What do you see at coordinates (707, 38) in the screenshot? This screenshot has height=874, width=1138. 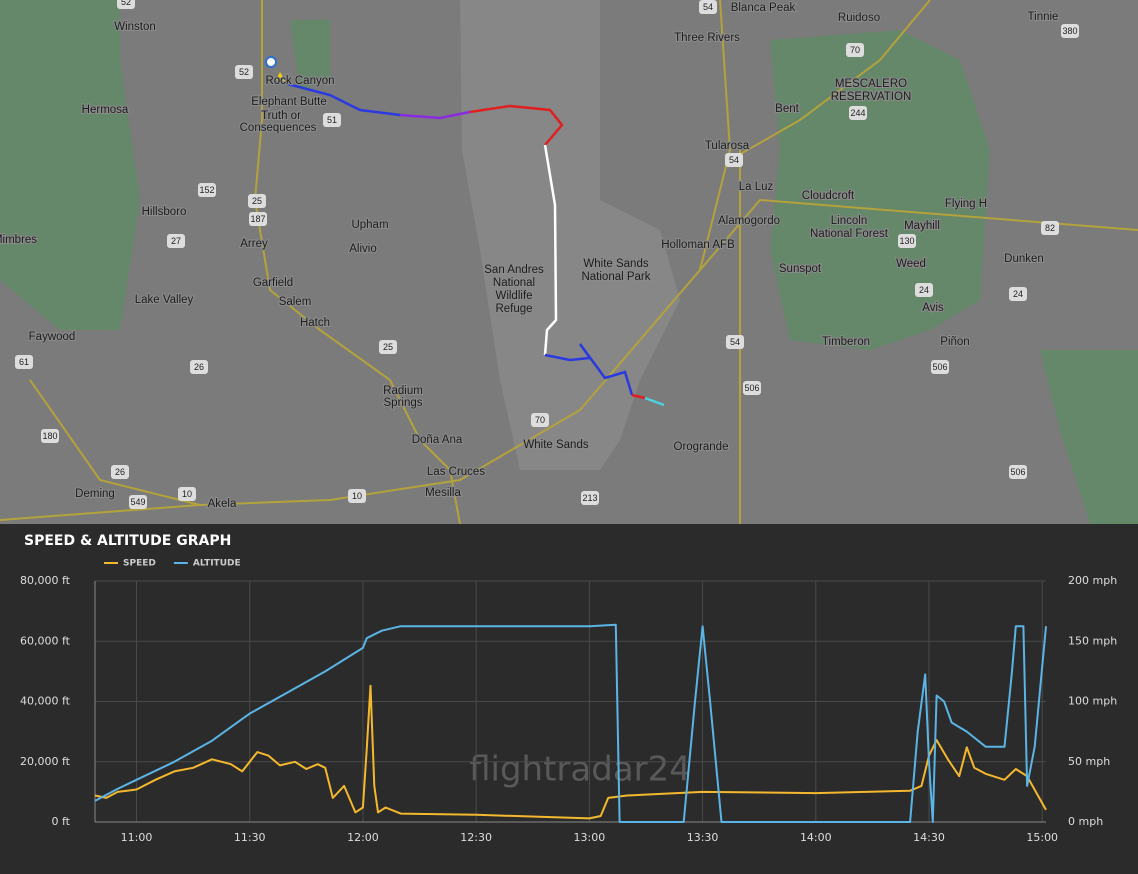 I see `map-label: Three Rivers` at bounding box center [707, 38].